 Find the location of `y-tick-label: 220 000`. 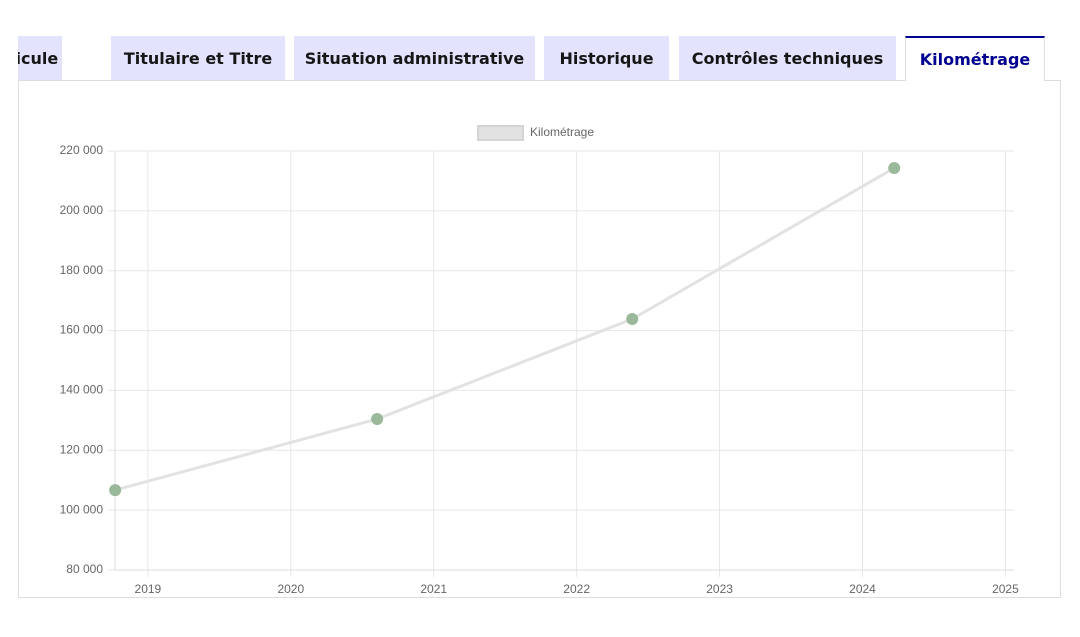

y-tick-label: 220 000 is located at coordinates (82, 150).